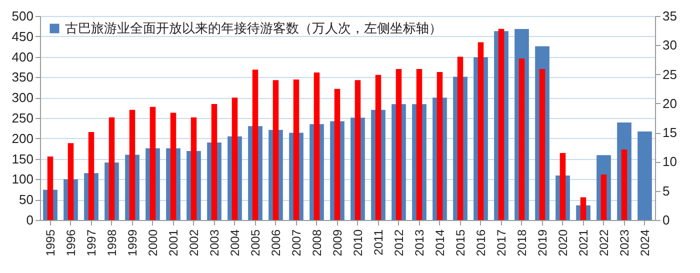 The width and height of the screenshot is (700, 273). Describe the element at coordinates (501, 242) in the screenshot. I see `x-tick-label: 2017` at that location.